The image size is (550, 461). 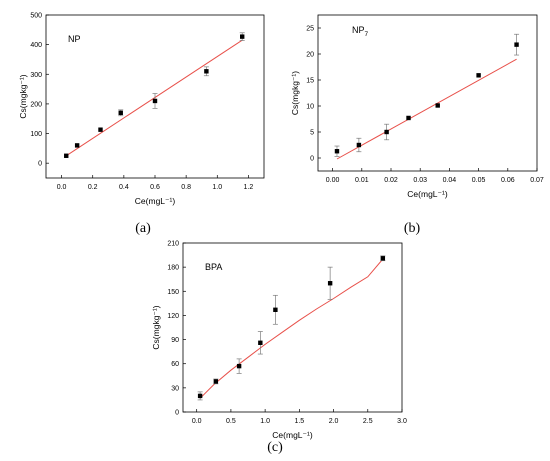 What do you see at coordinates (155, 187) in the screenshot?
I see `x-tick-label: 0.6` at bounding box center [155, 187].